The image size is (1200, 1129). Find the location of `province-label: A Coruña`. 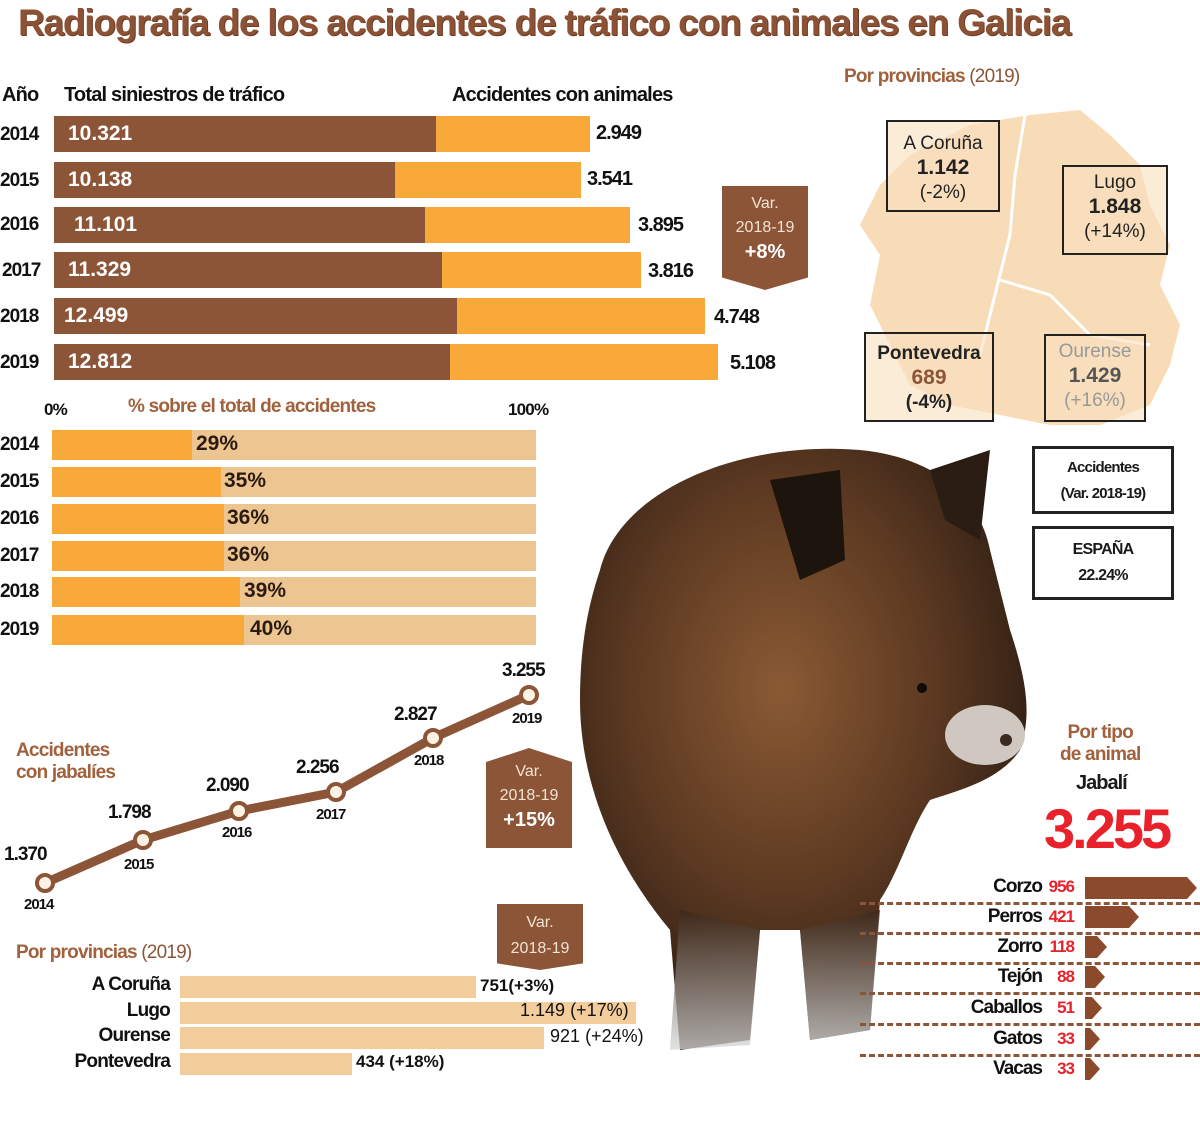

province-label: A Coruña is located at coordinates (131, 984).